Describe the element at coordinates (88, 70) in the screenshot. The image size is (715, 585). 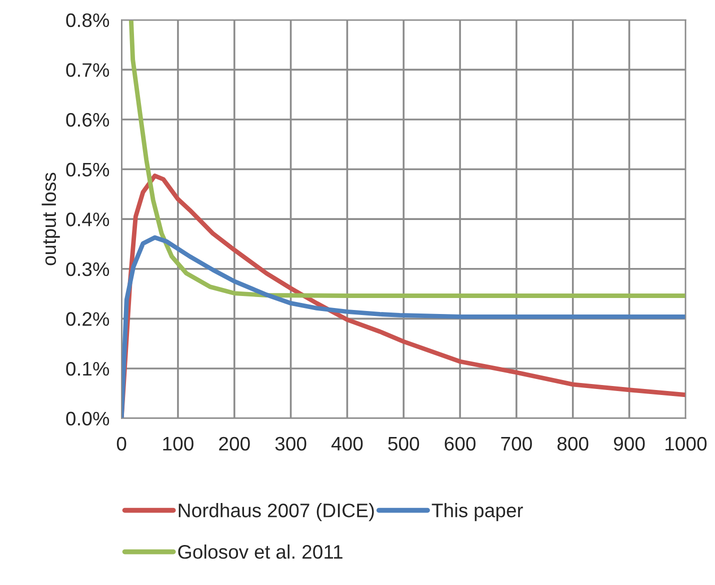
I see `y-tick-label: 0.7%` at that location.